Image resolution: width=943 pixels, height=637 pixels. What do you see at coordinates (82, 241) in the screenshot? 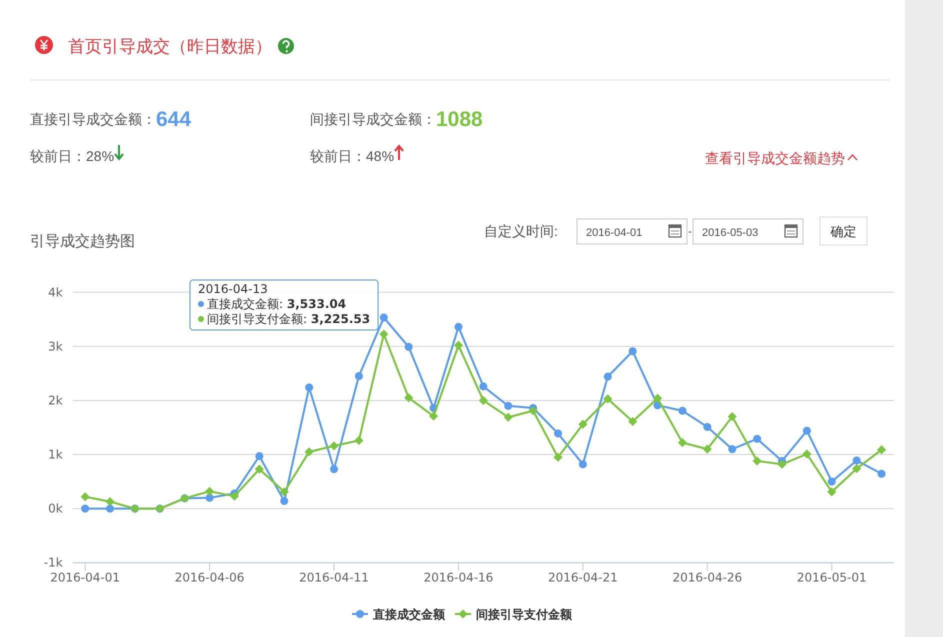
I see `chart-title: 引导成交趋势图` at bounding box center [82, 241].